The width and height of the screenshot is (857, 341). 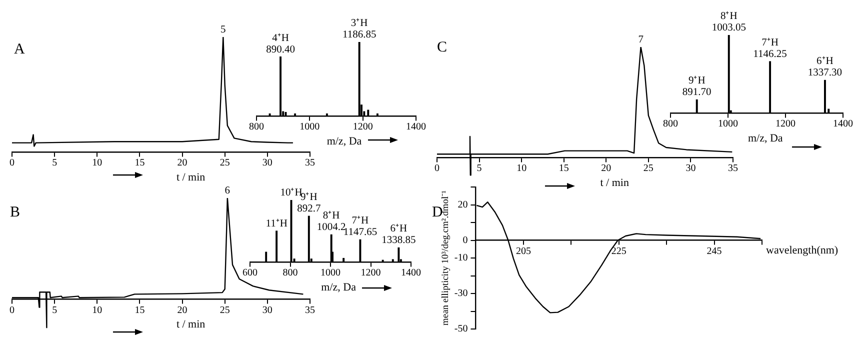 I want to click on x-axis-title: wavelength(nm), so click(x=802, y=250).